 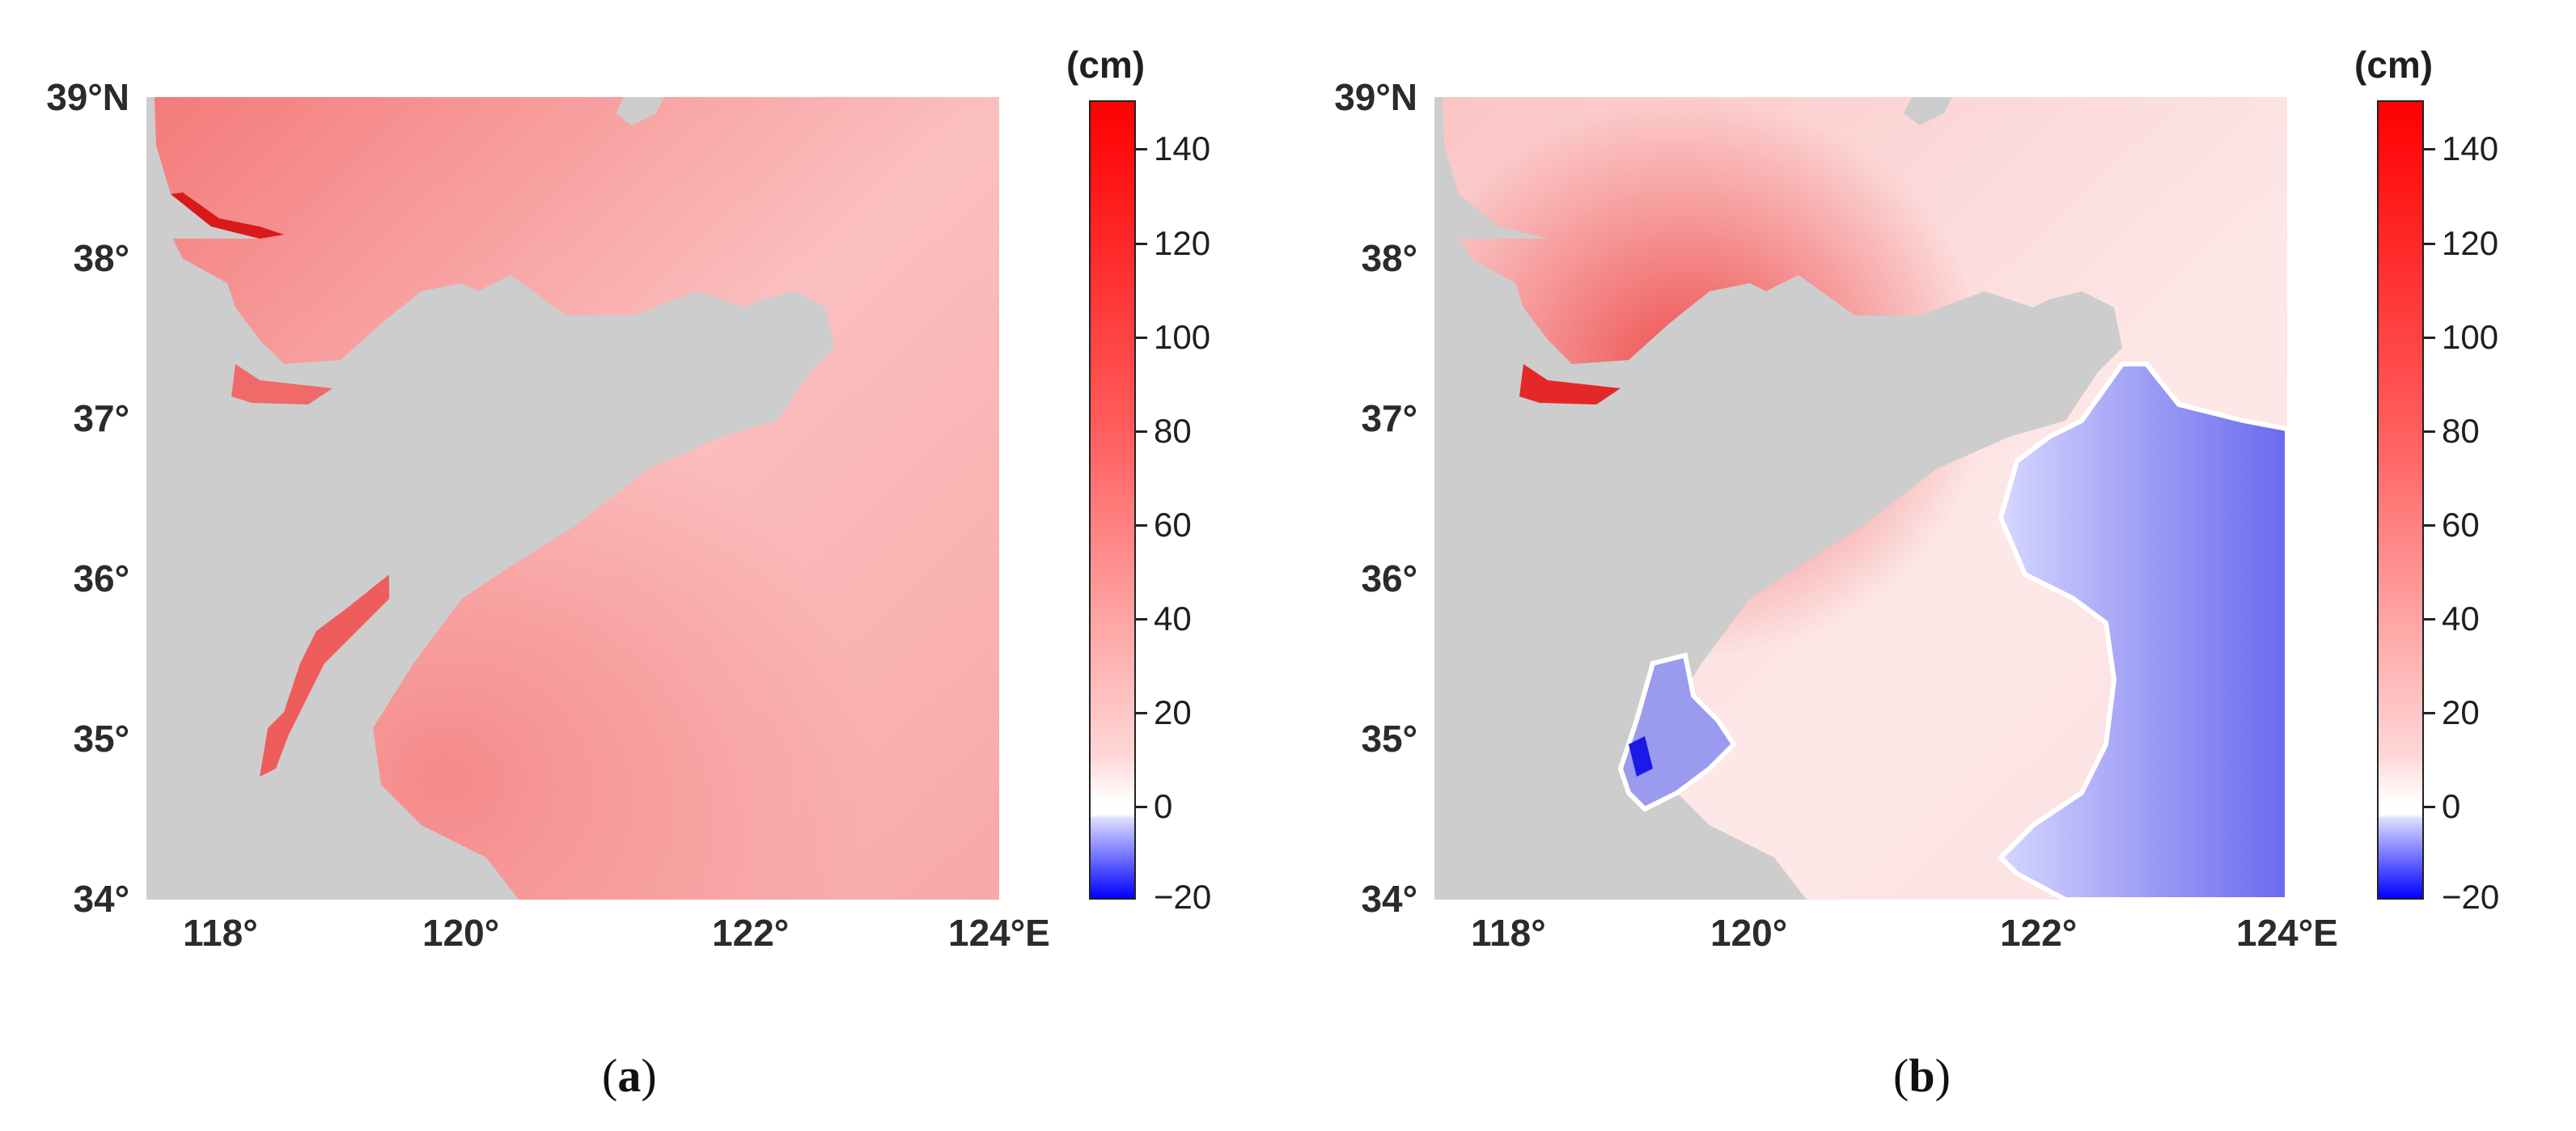 What do you see at coordinates (1922, 1075) in the screenshot?
I see `caption-b: (b)` at bounding box center [1922, 1075].